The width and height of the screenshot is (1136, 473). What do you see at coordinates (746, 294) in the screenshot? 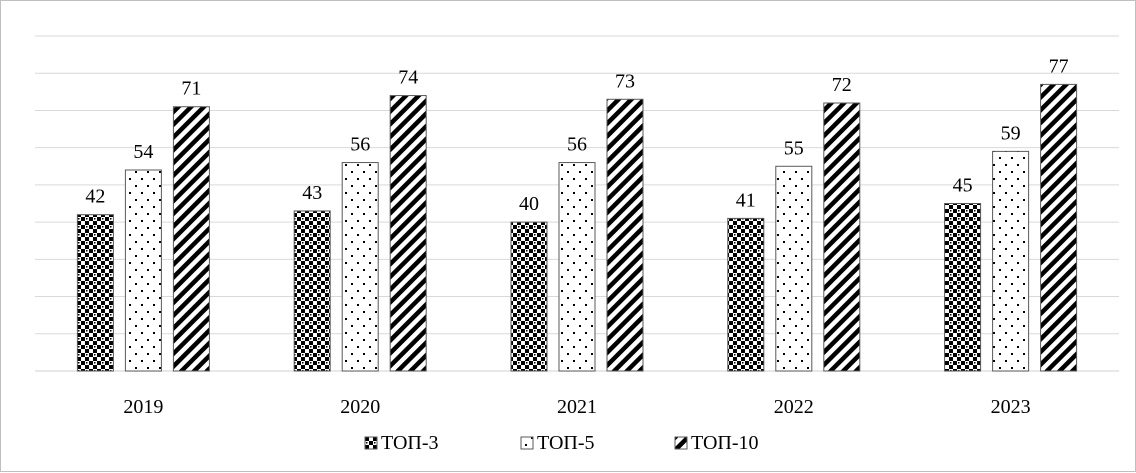
I see `bar-checker-2022` at bounding box center [746, 294].